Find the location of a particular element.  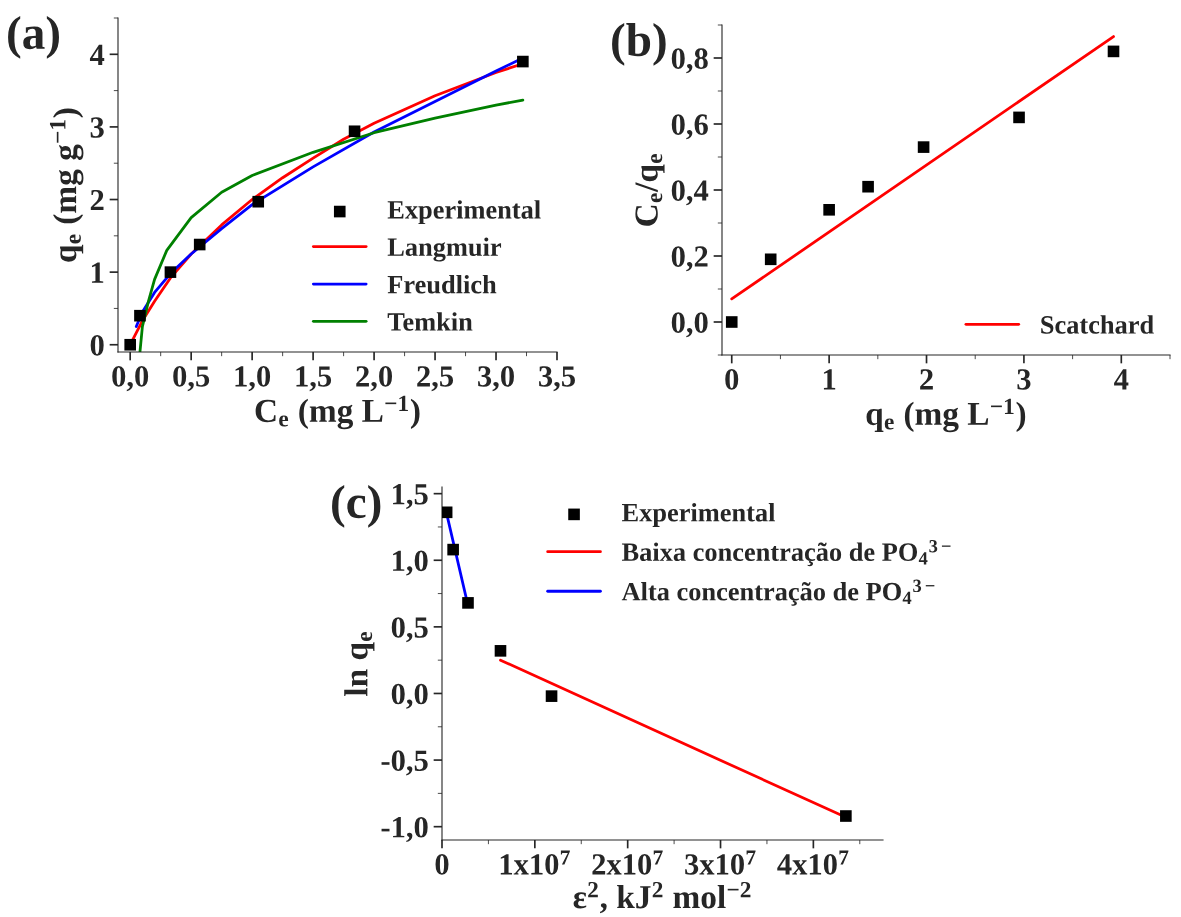

x-tick-label: 2,5 is located at coordinates (435, 379).